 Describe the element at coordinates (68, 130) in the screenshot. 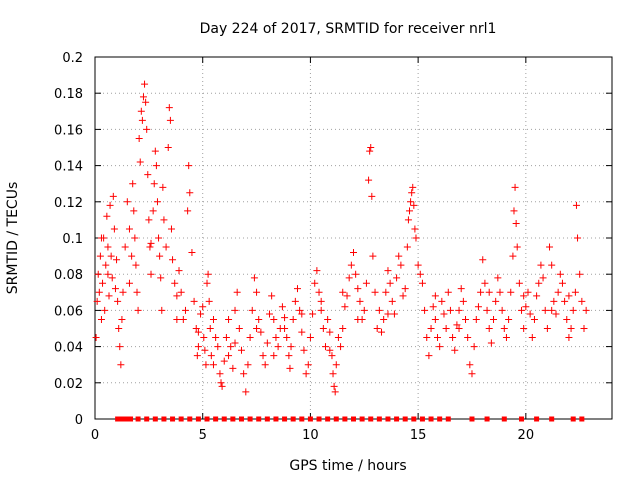

I see `y-tick-label: 0.16` at that location.